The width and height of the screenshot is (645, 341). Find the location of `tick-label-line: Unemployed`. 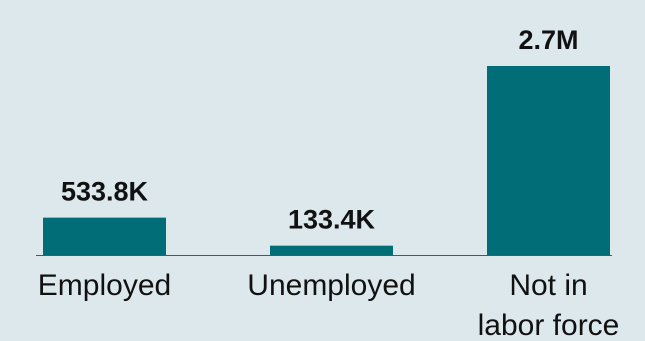

tick-label-line: Unemployed is located at coordinates (331, 285).